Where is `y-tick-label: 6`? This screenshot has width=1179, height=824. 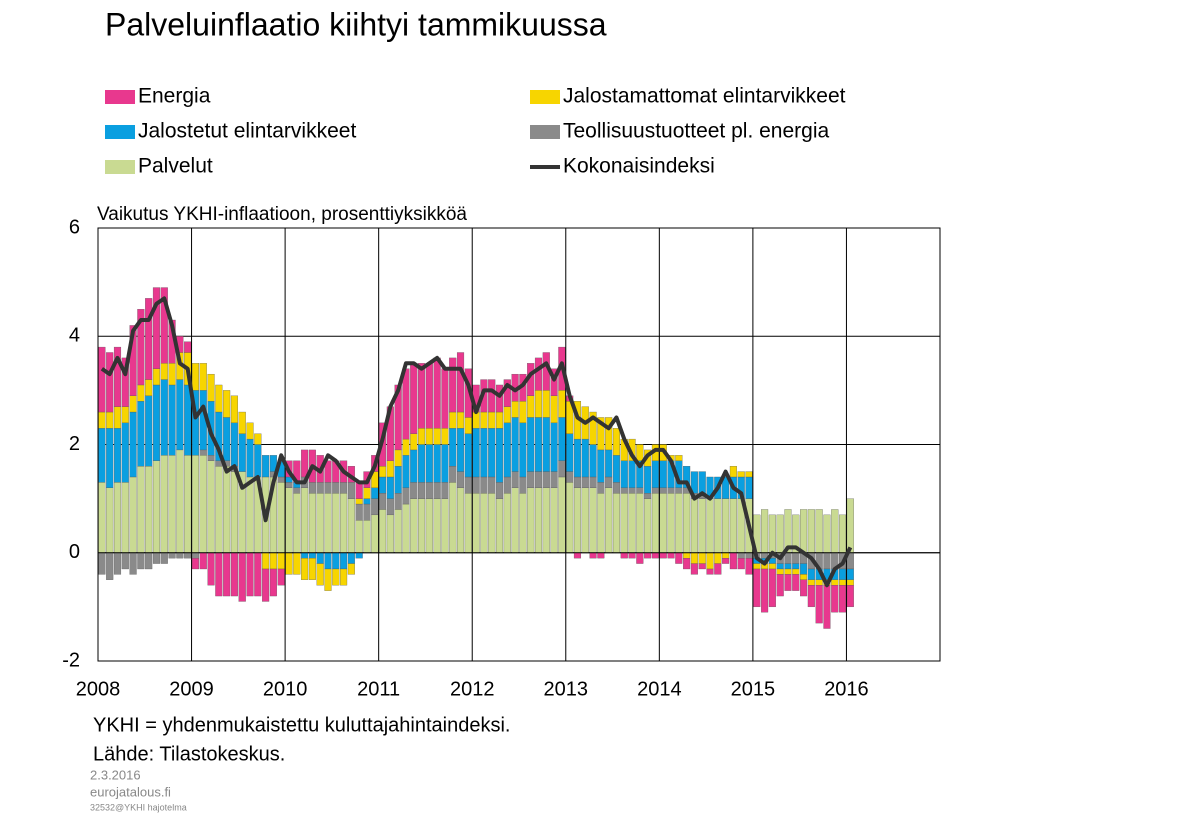
y-tick-label: 6 is located at coordinates (74, 227).